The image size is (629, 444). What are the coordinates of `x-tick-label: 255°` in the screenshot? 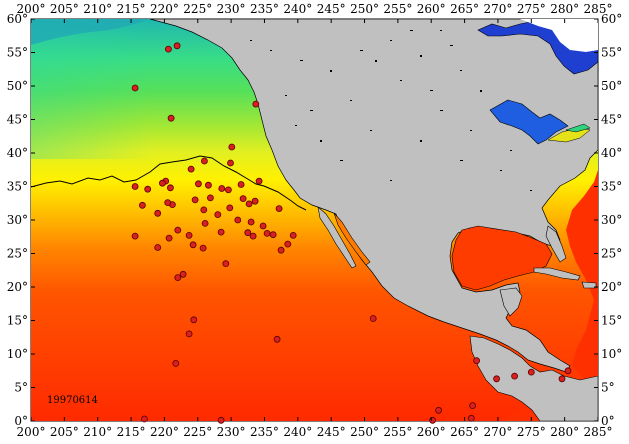 It's located at (397, 9).